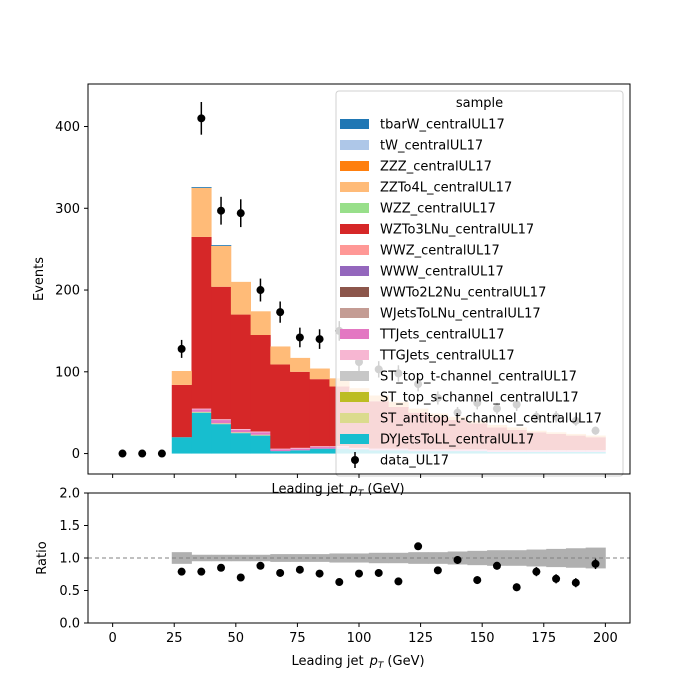 Image resolution: width=700 pixels, height=700 pixels. Describe the element at coordinates (69, 624) in the screenshot. I see `ratio-y-tick-label: 0.0` at that location.